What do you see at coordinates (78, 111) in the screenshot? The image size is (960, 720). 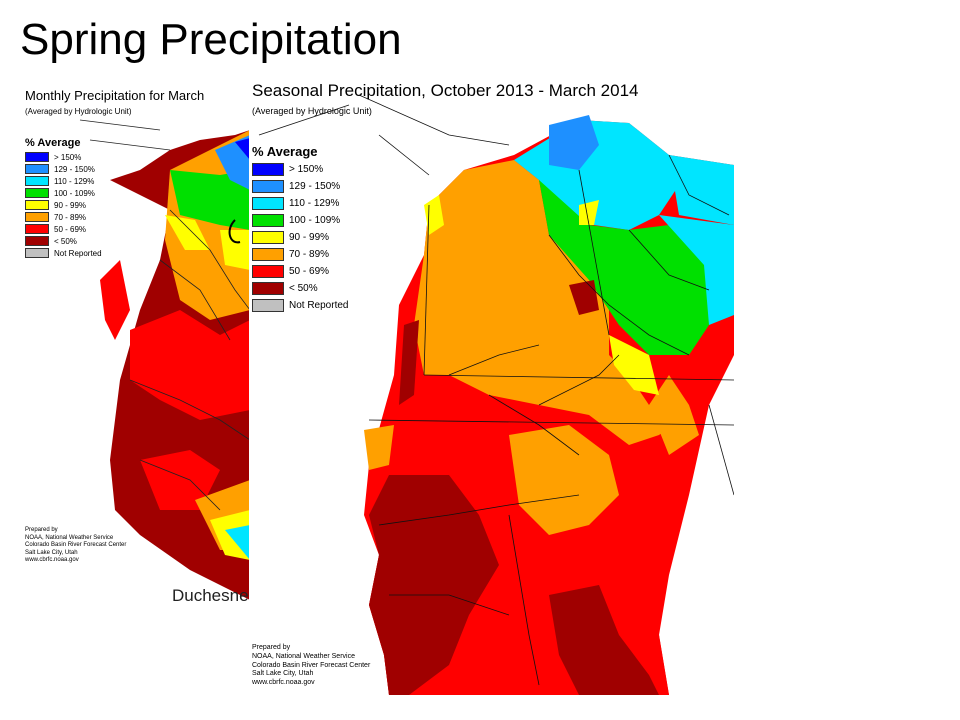 I see `monthly-map-subtitle: (Averaged by Hydrologic Unit)` at bounding box center [78, 111].